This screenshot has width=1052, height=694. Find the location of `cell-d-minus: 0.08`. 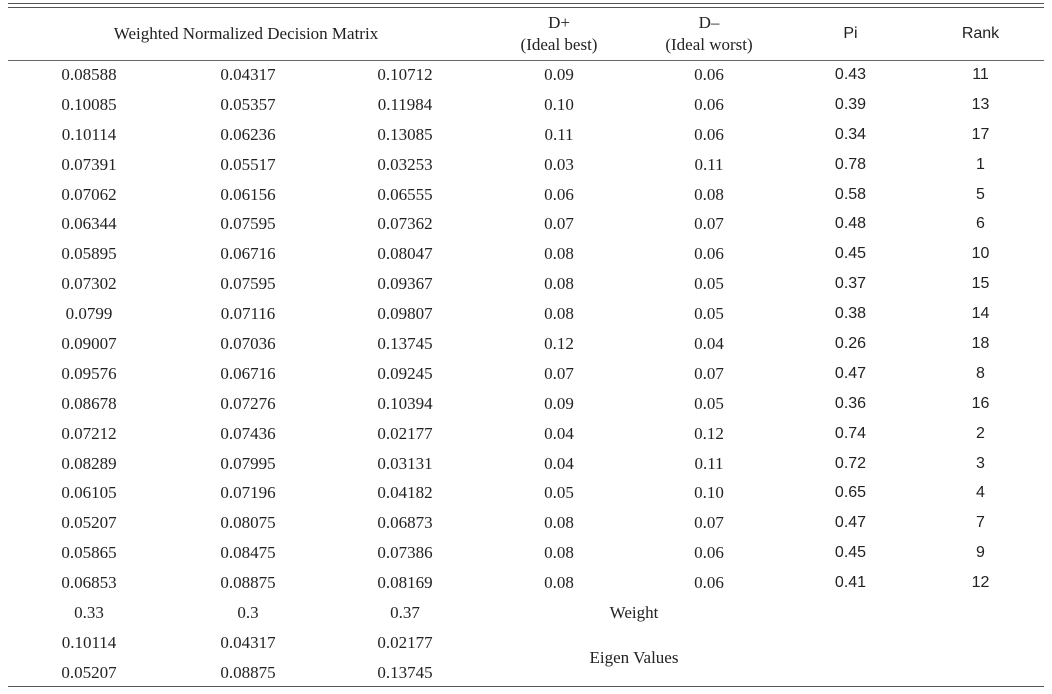

cell-d-minus: 0.08 is located at coordinates (709, 194).